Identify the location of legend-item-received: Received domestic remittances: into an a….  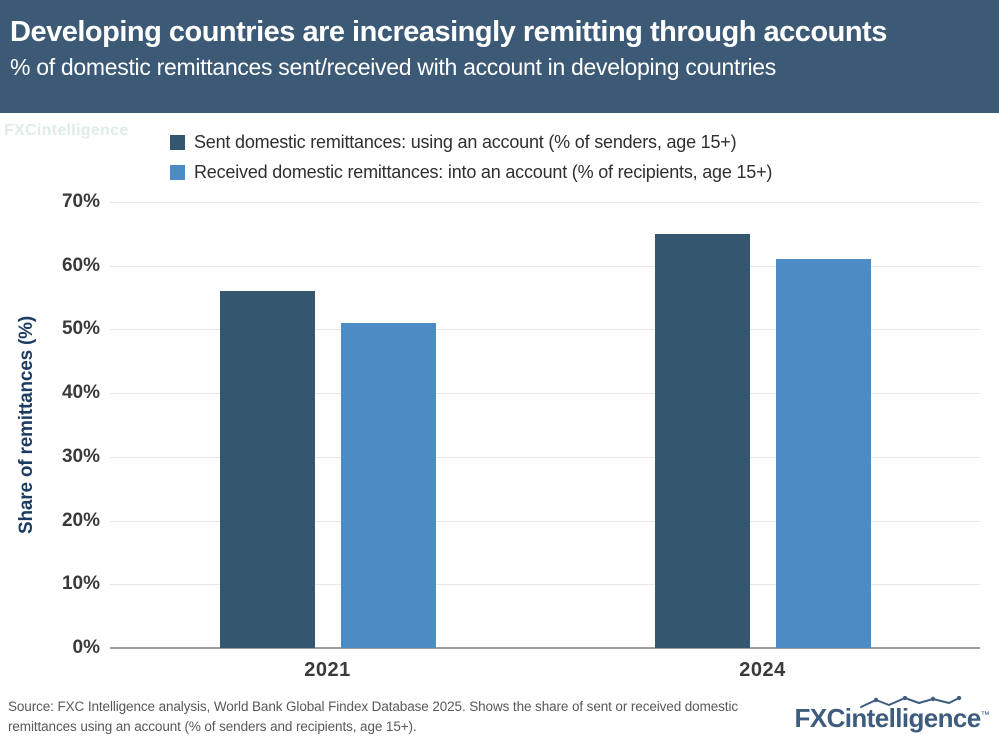
(471, 172).